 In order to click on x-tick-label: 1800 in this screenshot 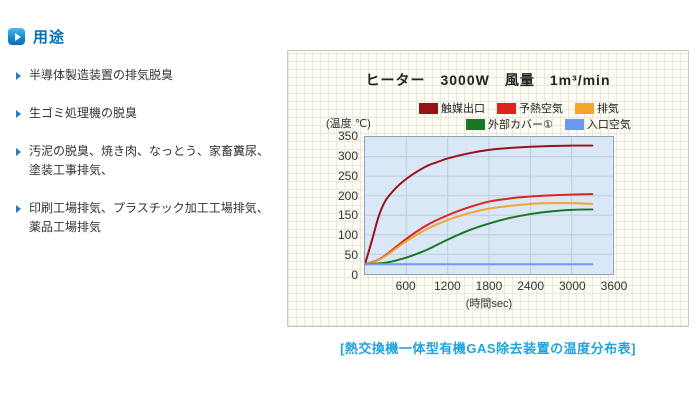, I will do `click(489, 286)`.